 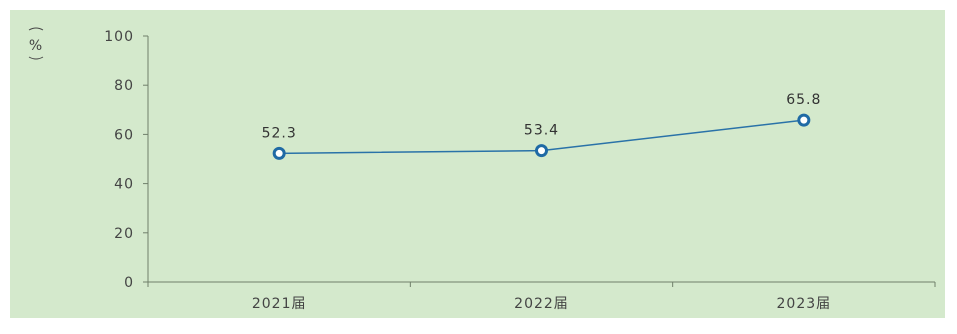 What do you see at coordinates (129, 283) in the screenshot?
I see `y-tick-label: 0` at bounding box center [129, 283].